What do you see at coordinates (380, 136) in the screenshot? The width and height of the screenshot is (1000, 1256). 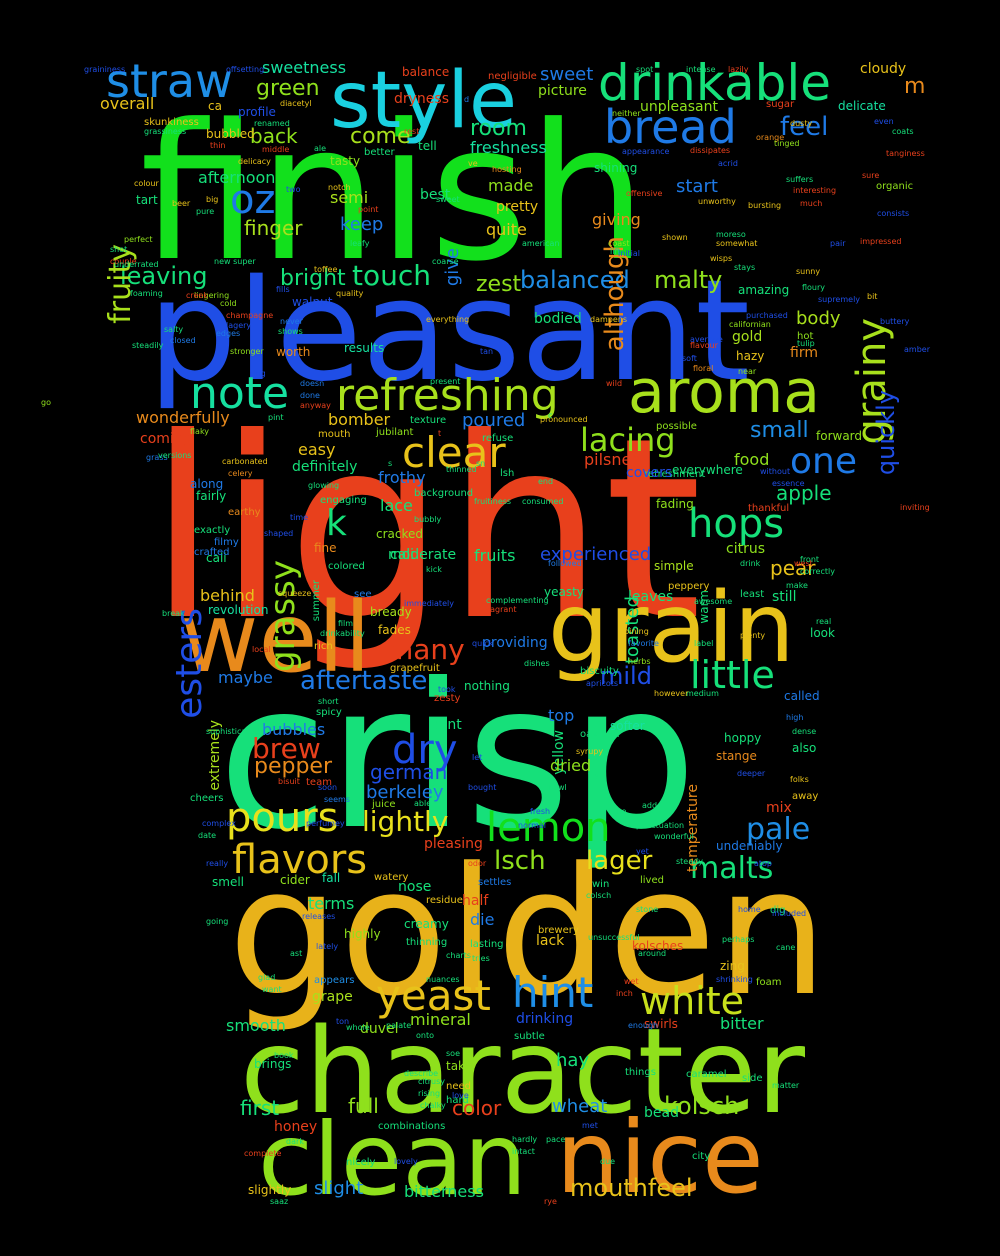 I see `word-come: come` at bounding box center [380, 136].